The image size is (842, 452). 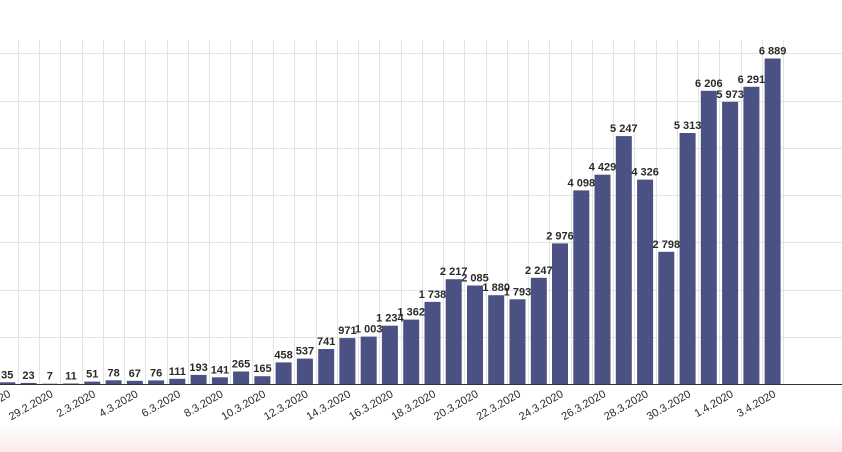 I want to click on bar-7.3.2020, so click(x=198, y=379).